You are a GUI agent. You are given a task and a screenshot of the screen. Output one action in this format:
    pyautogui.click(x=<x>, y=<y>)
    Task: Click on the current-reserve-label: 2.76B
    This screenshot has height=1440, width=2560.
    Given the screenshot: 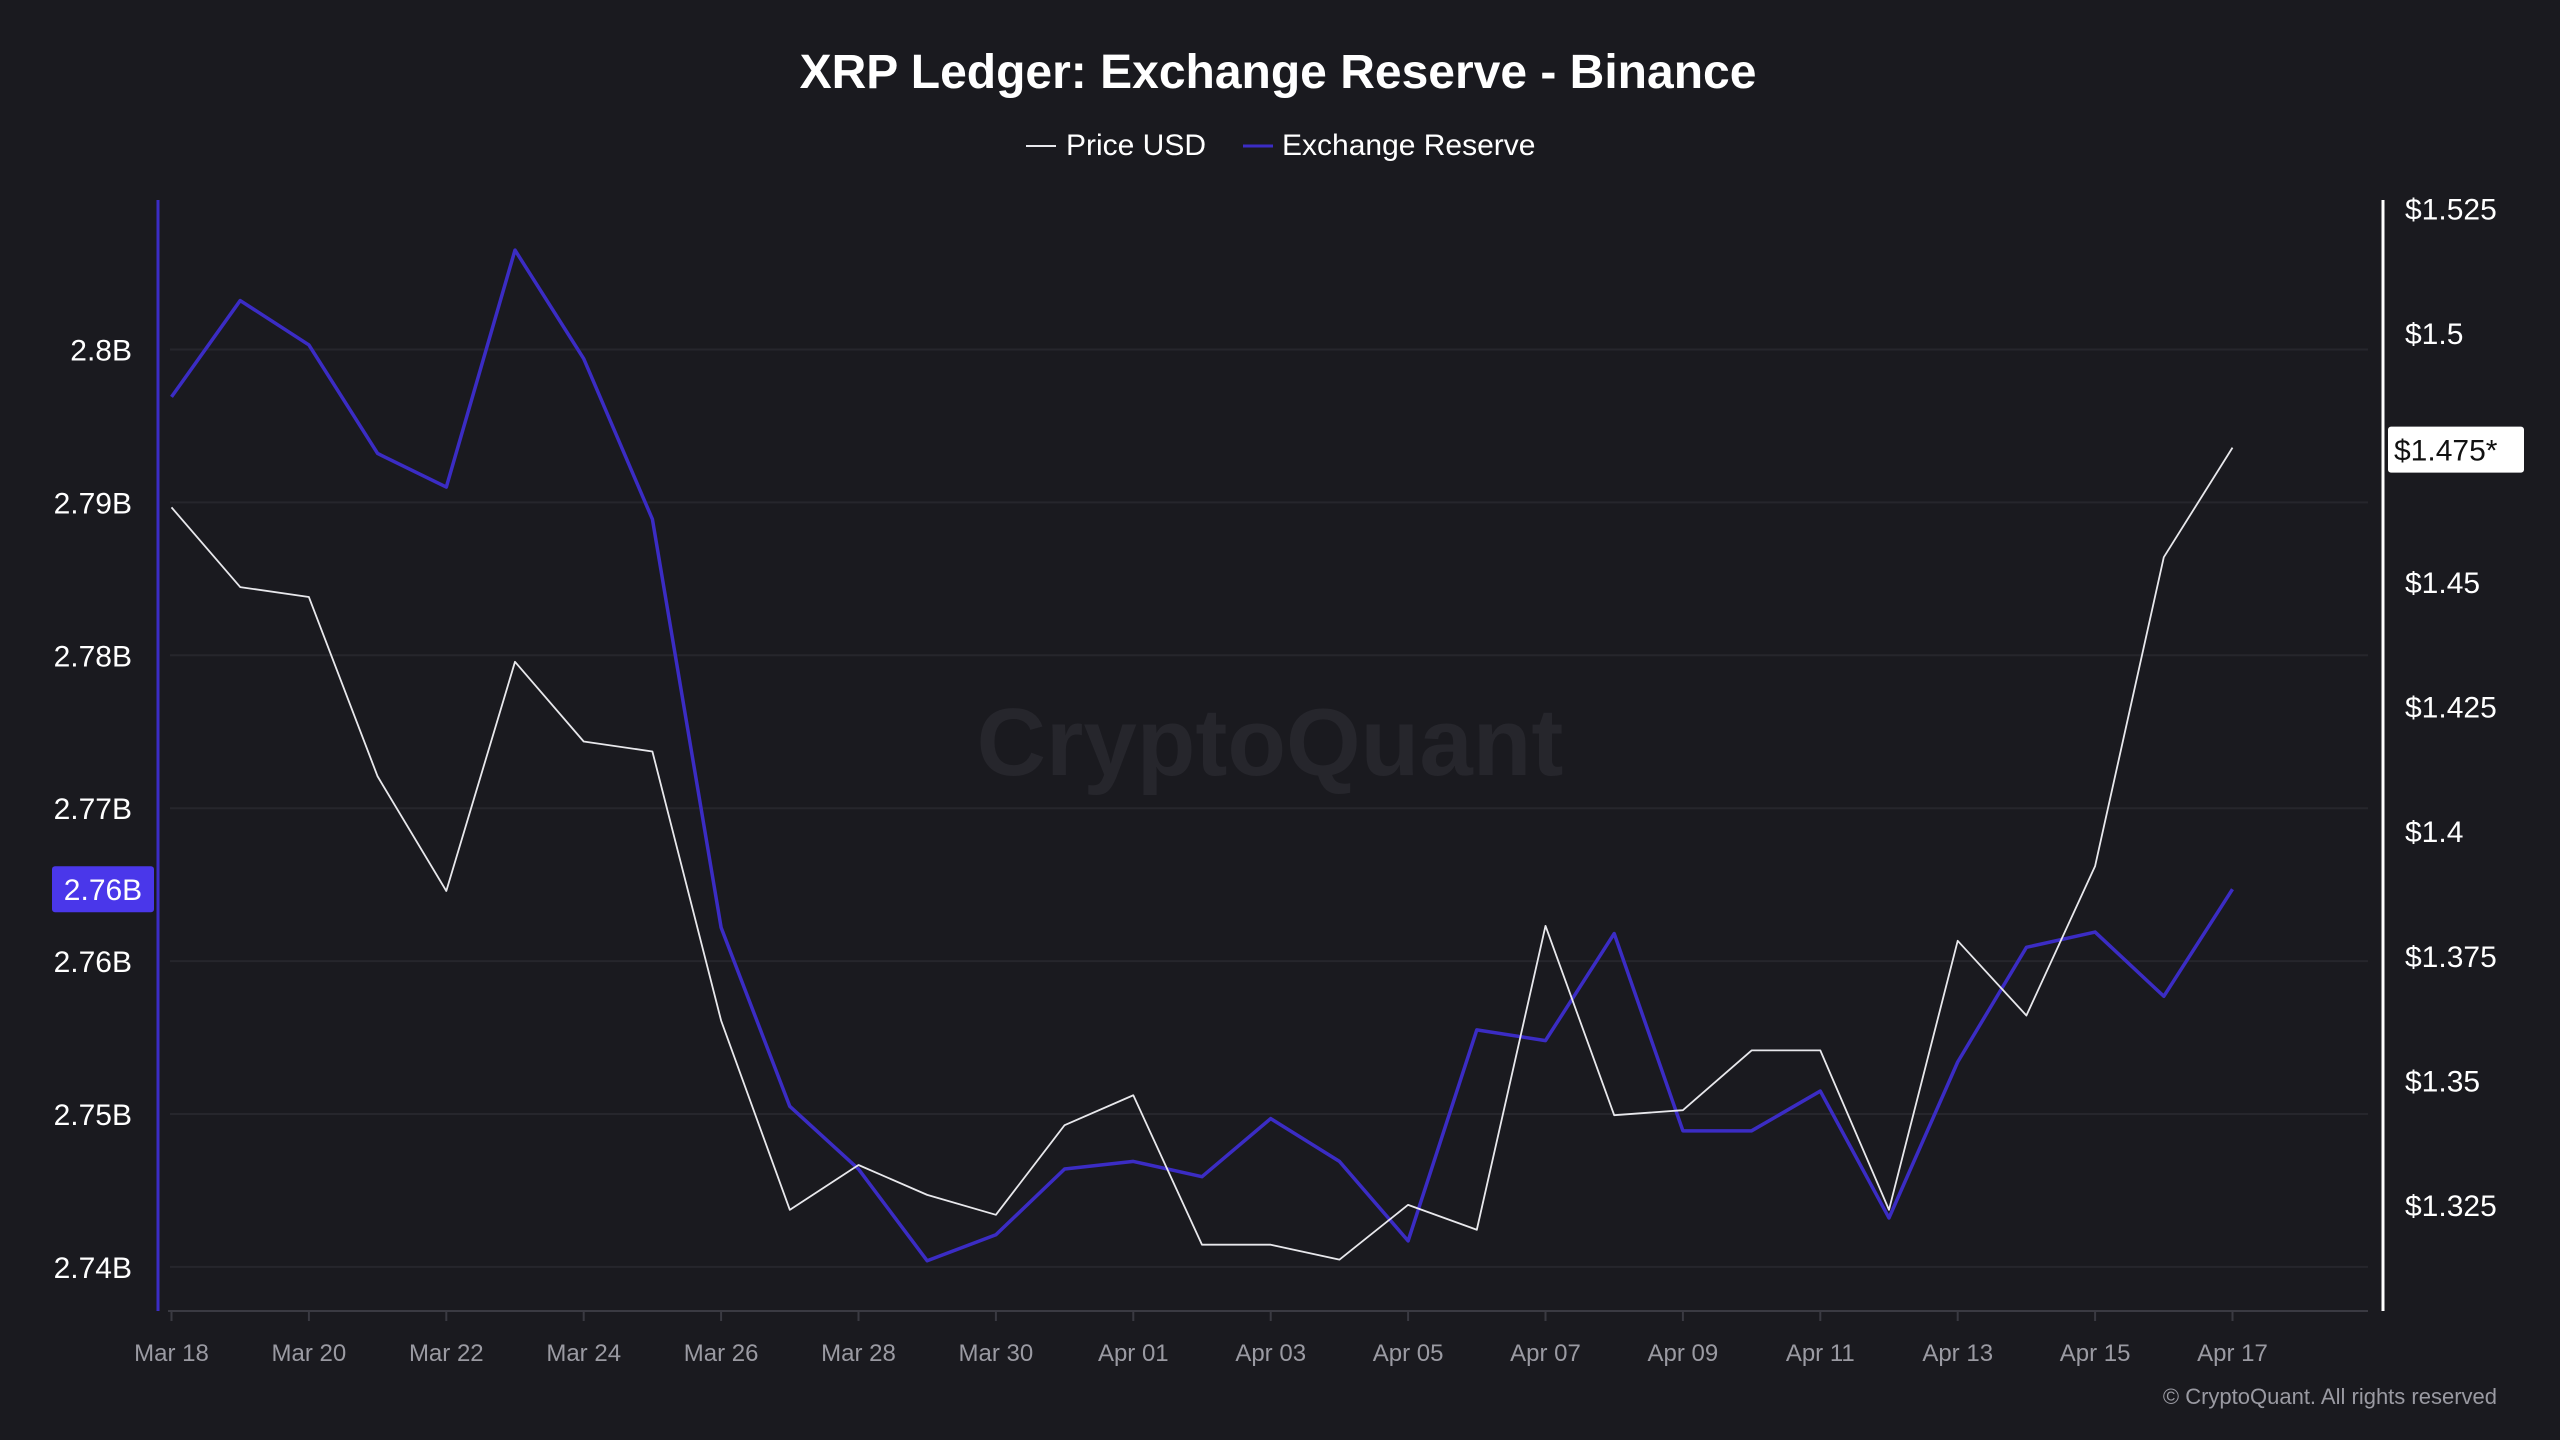 What is the action you would take?
    pyautogui.click(x=103, y=890)
    